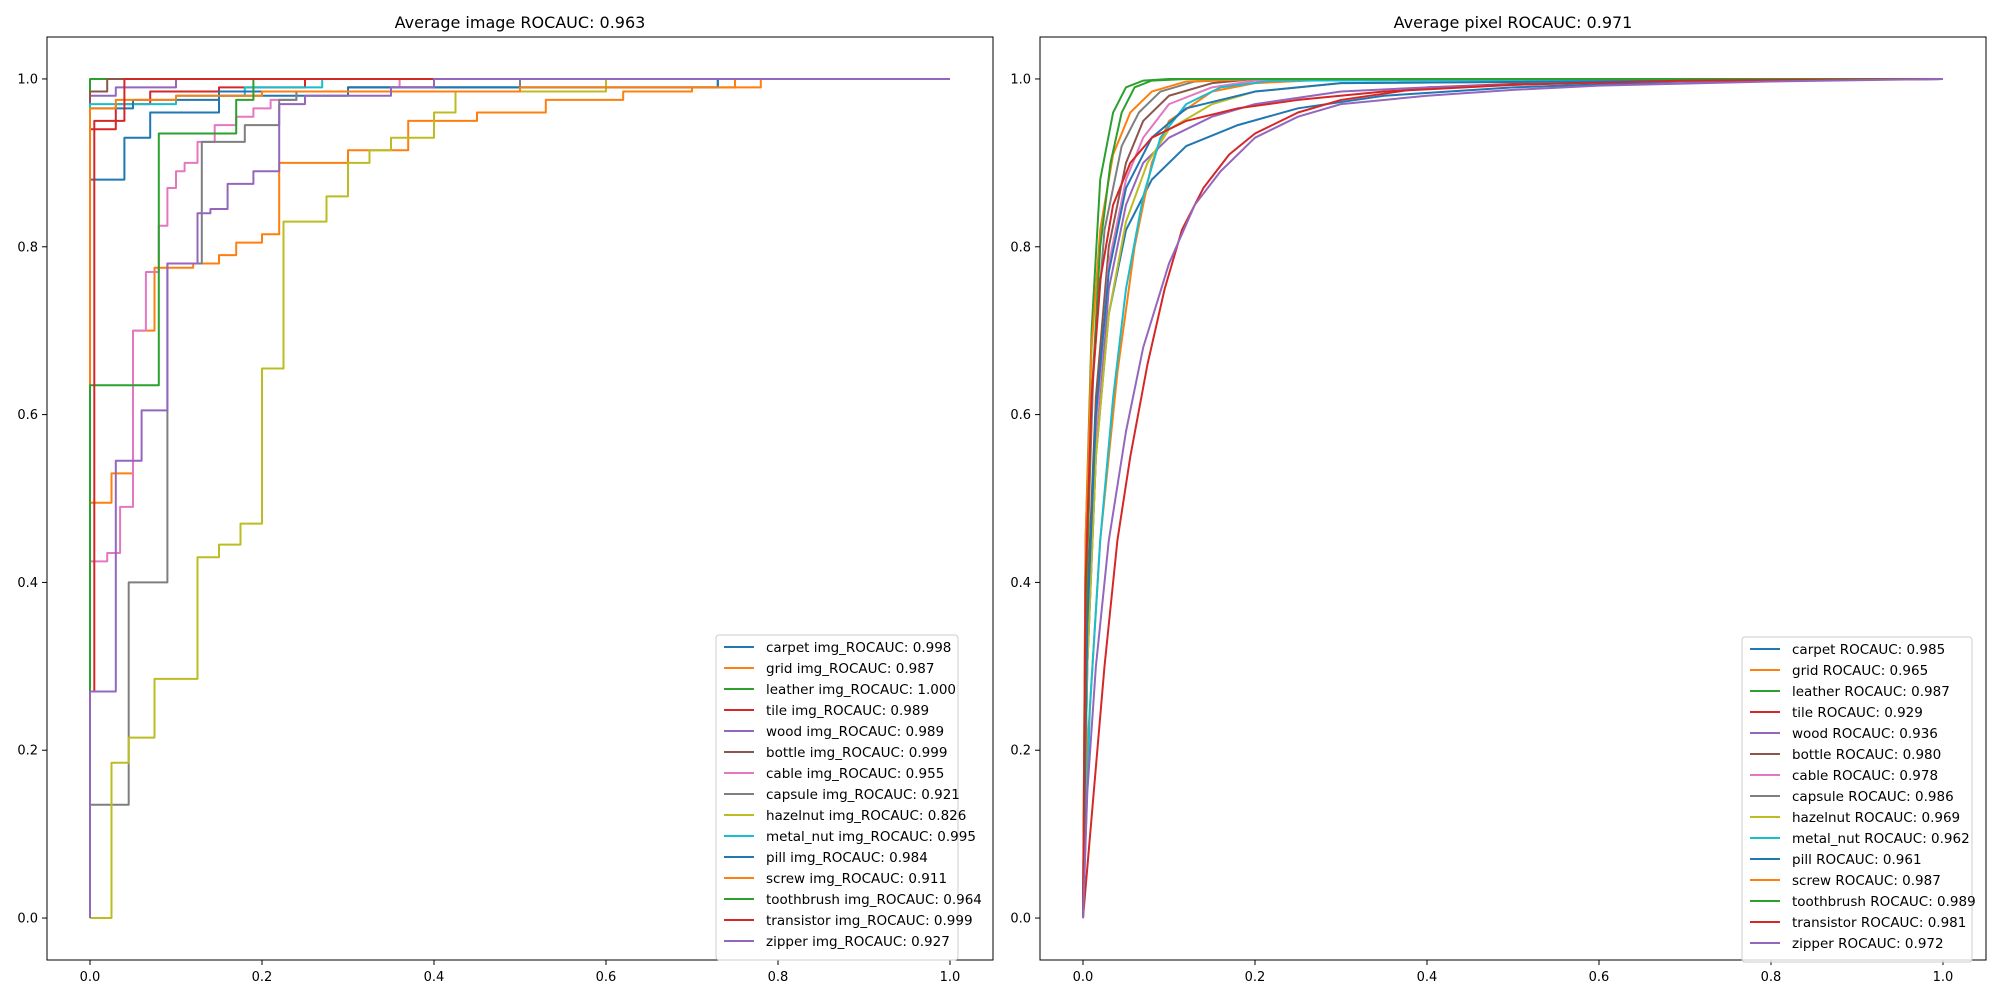 The width and height of the screenshot is (2000, 1000). I want to click on legend-entry: carpet img_ROCAUC: 0.998, so click(858, 648).